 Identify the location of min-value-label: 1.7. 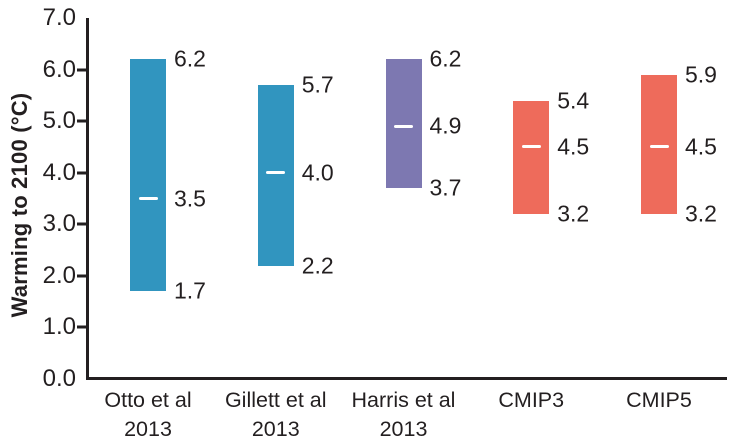
(190, 290).